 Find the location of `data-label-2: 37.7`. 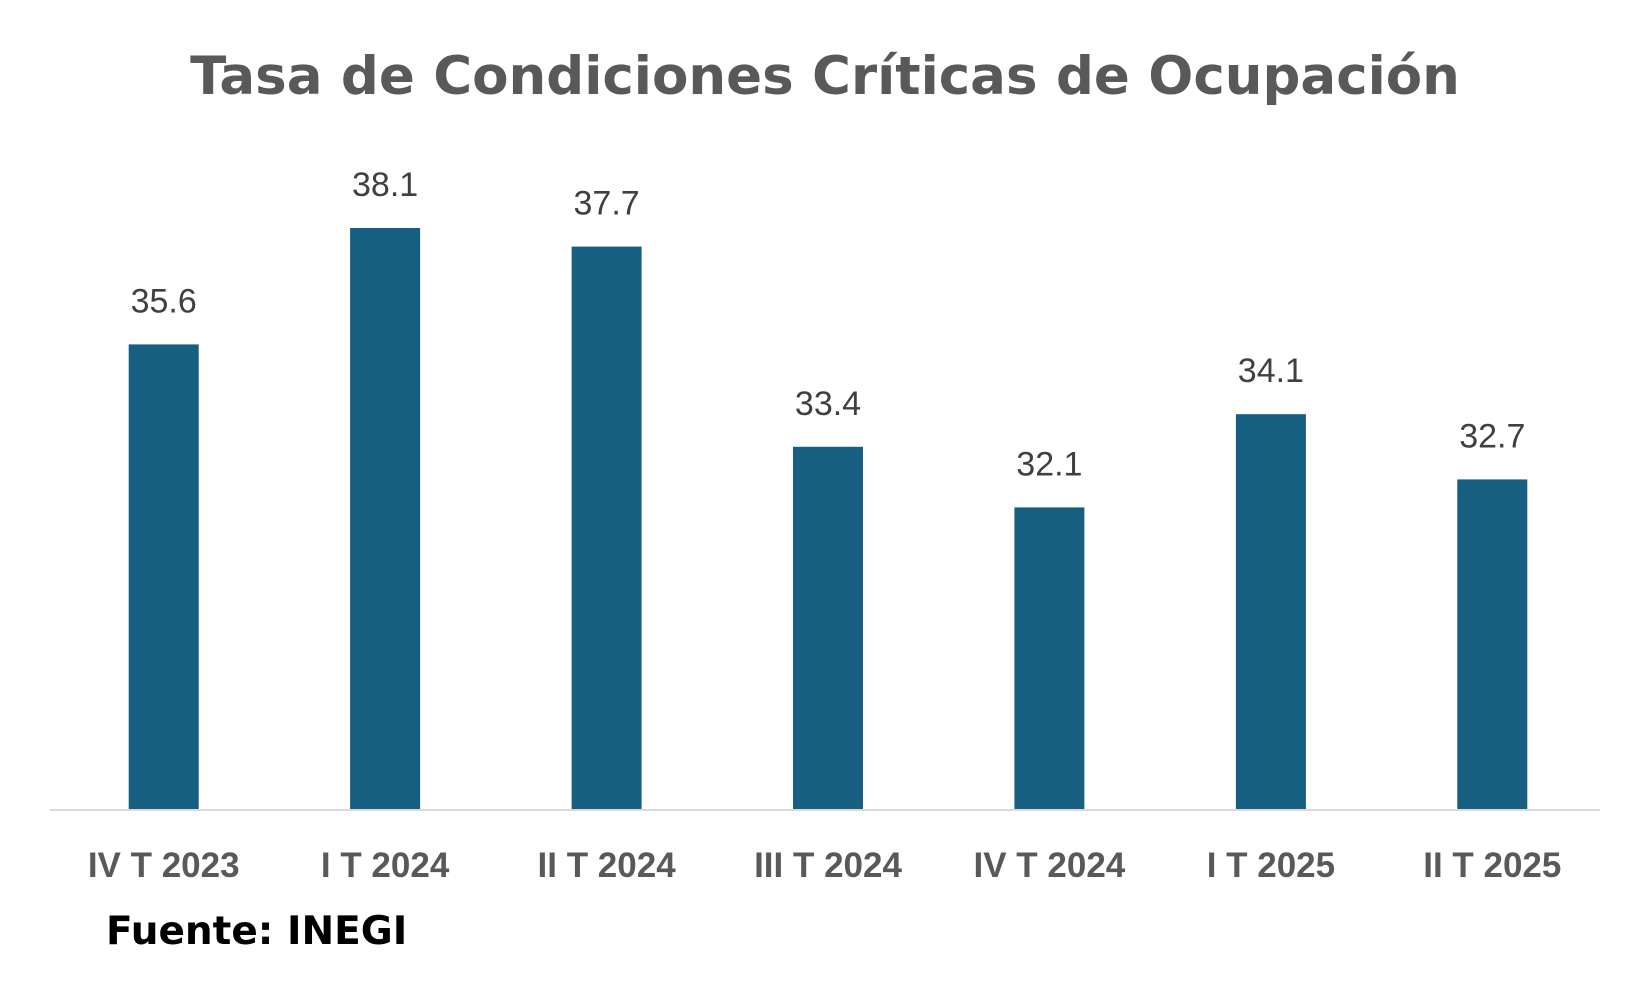

data-label-2: 37.7 is located at coordinates (607, 204).